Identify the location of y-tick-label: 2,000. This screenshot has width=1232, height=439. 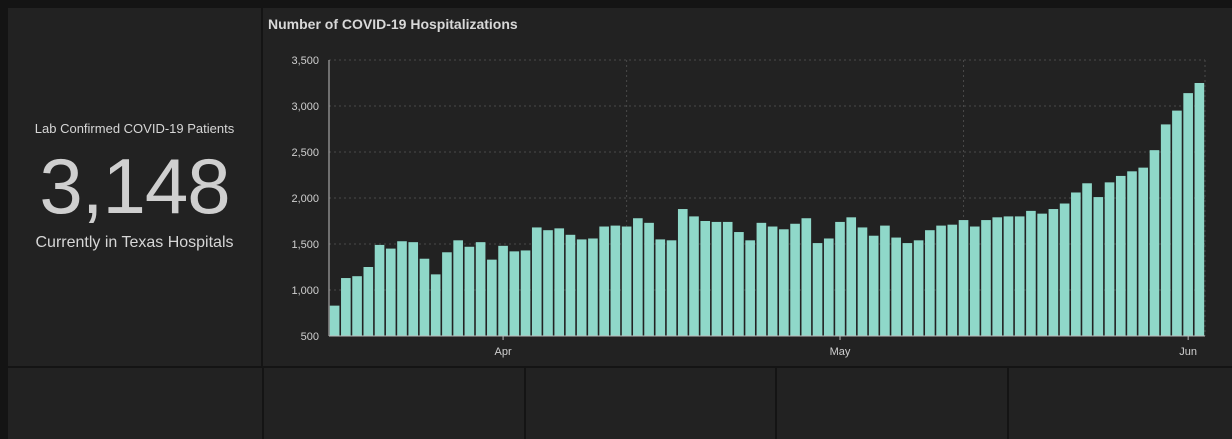
(305, 199).